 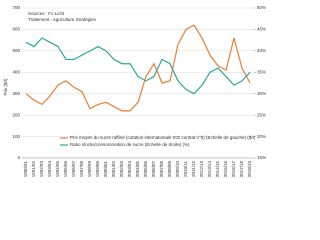 I want to click on x-tick-label: 2012/13, so click(x=201, y=169).